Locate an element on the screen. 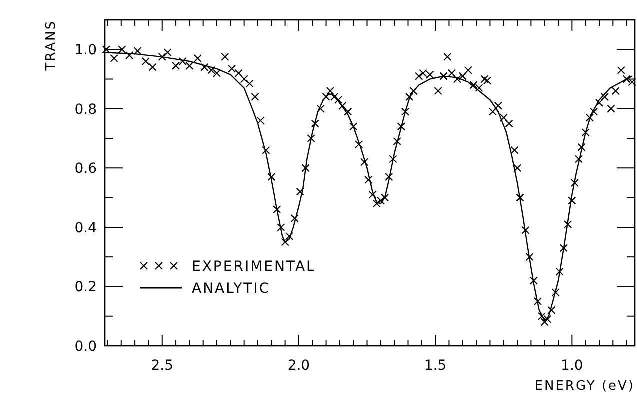  x-tick-label: 1.5 is located at coordinates (435, 366).